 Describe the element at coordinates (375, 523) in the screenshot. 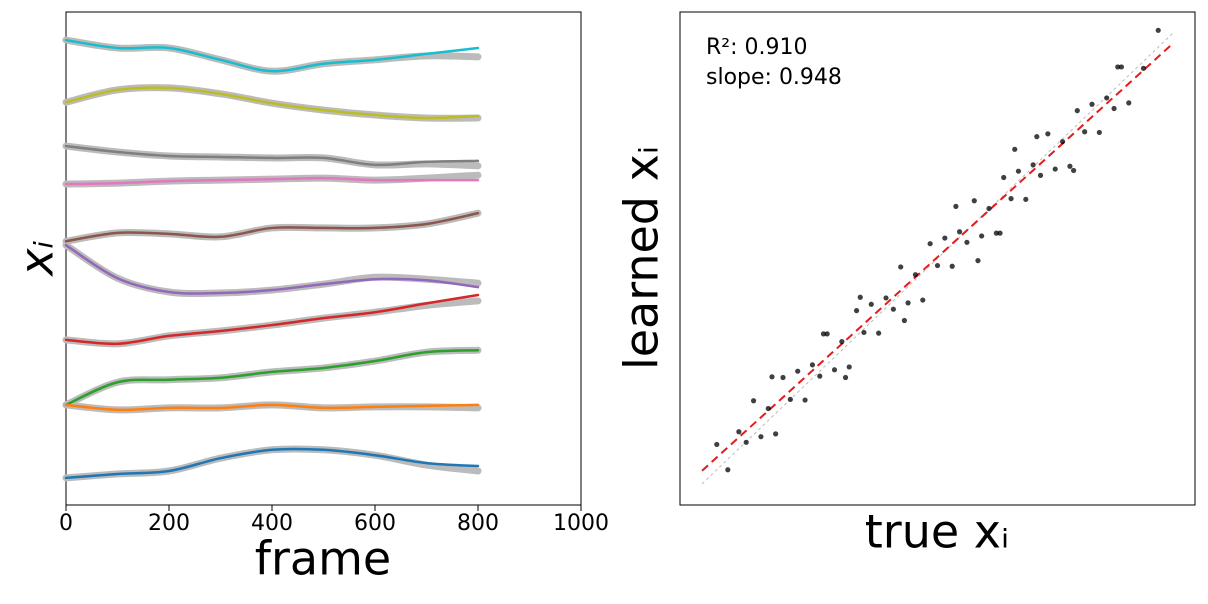

I see `x-tick-label: 600` at that location.